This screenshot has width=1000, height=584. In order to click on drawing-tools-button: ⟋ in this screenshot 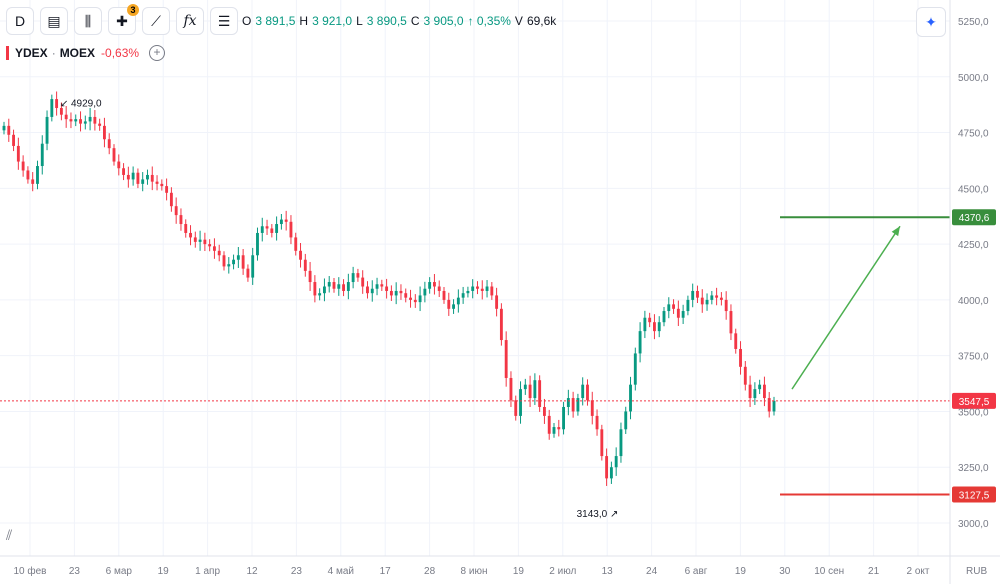, I will do `click(156, 21)`.